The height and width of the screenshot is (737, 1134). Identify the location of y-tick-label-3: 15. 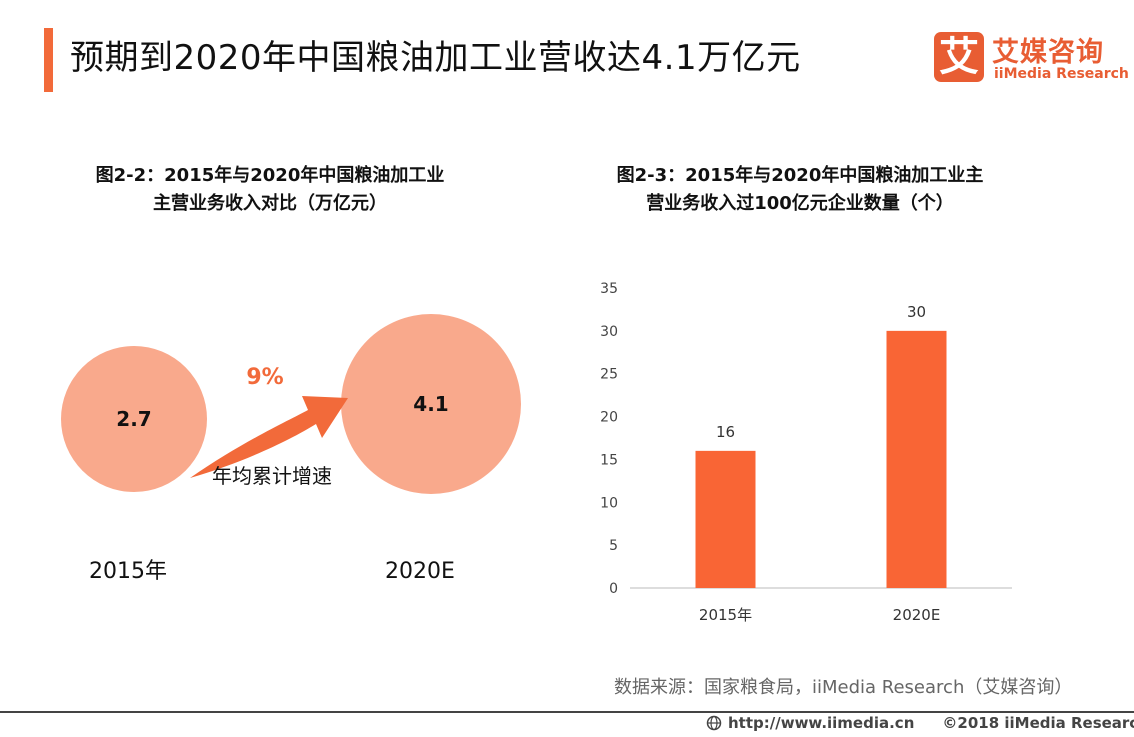
(609, 460).